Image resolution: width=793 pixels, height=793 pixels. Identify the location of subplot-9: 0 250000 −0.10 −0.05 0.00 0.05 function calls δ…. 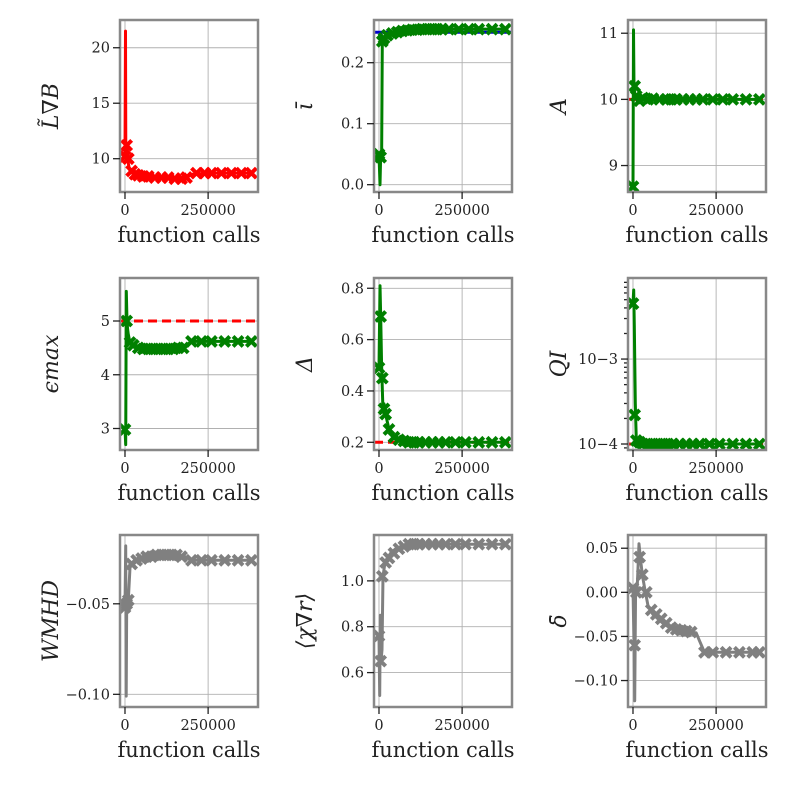
(658, 647).